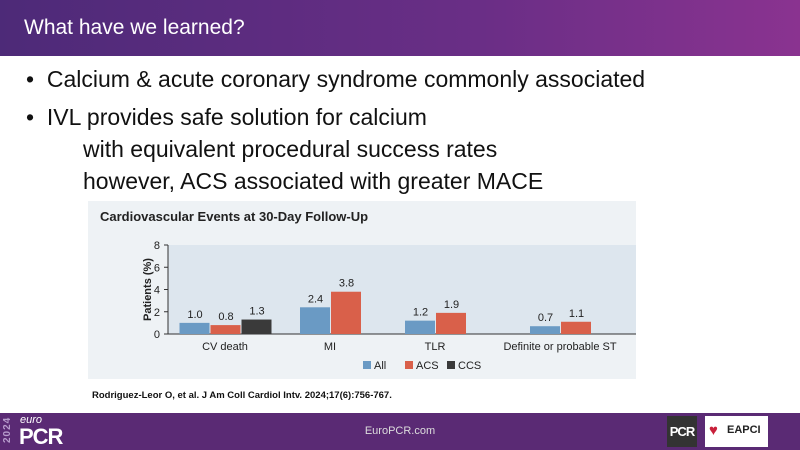 The width and height of the screenshot is (800, 450). I want to click on pcr-logo: PCR, so click(682, 431).